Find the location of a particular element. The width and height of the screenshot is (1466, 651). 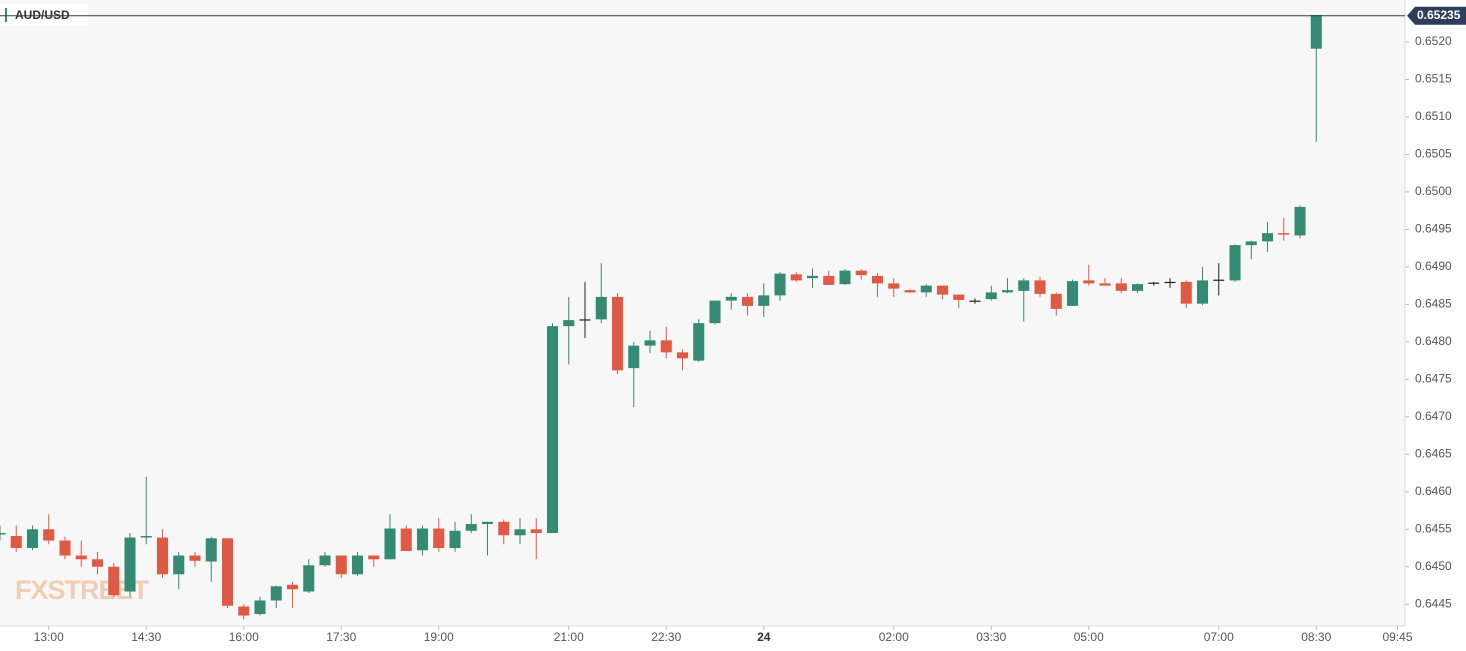

x-tick-label: 09:45 is located at coordinates (1398, 637).